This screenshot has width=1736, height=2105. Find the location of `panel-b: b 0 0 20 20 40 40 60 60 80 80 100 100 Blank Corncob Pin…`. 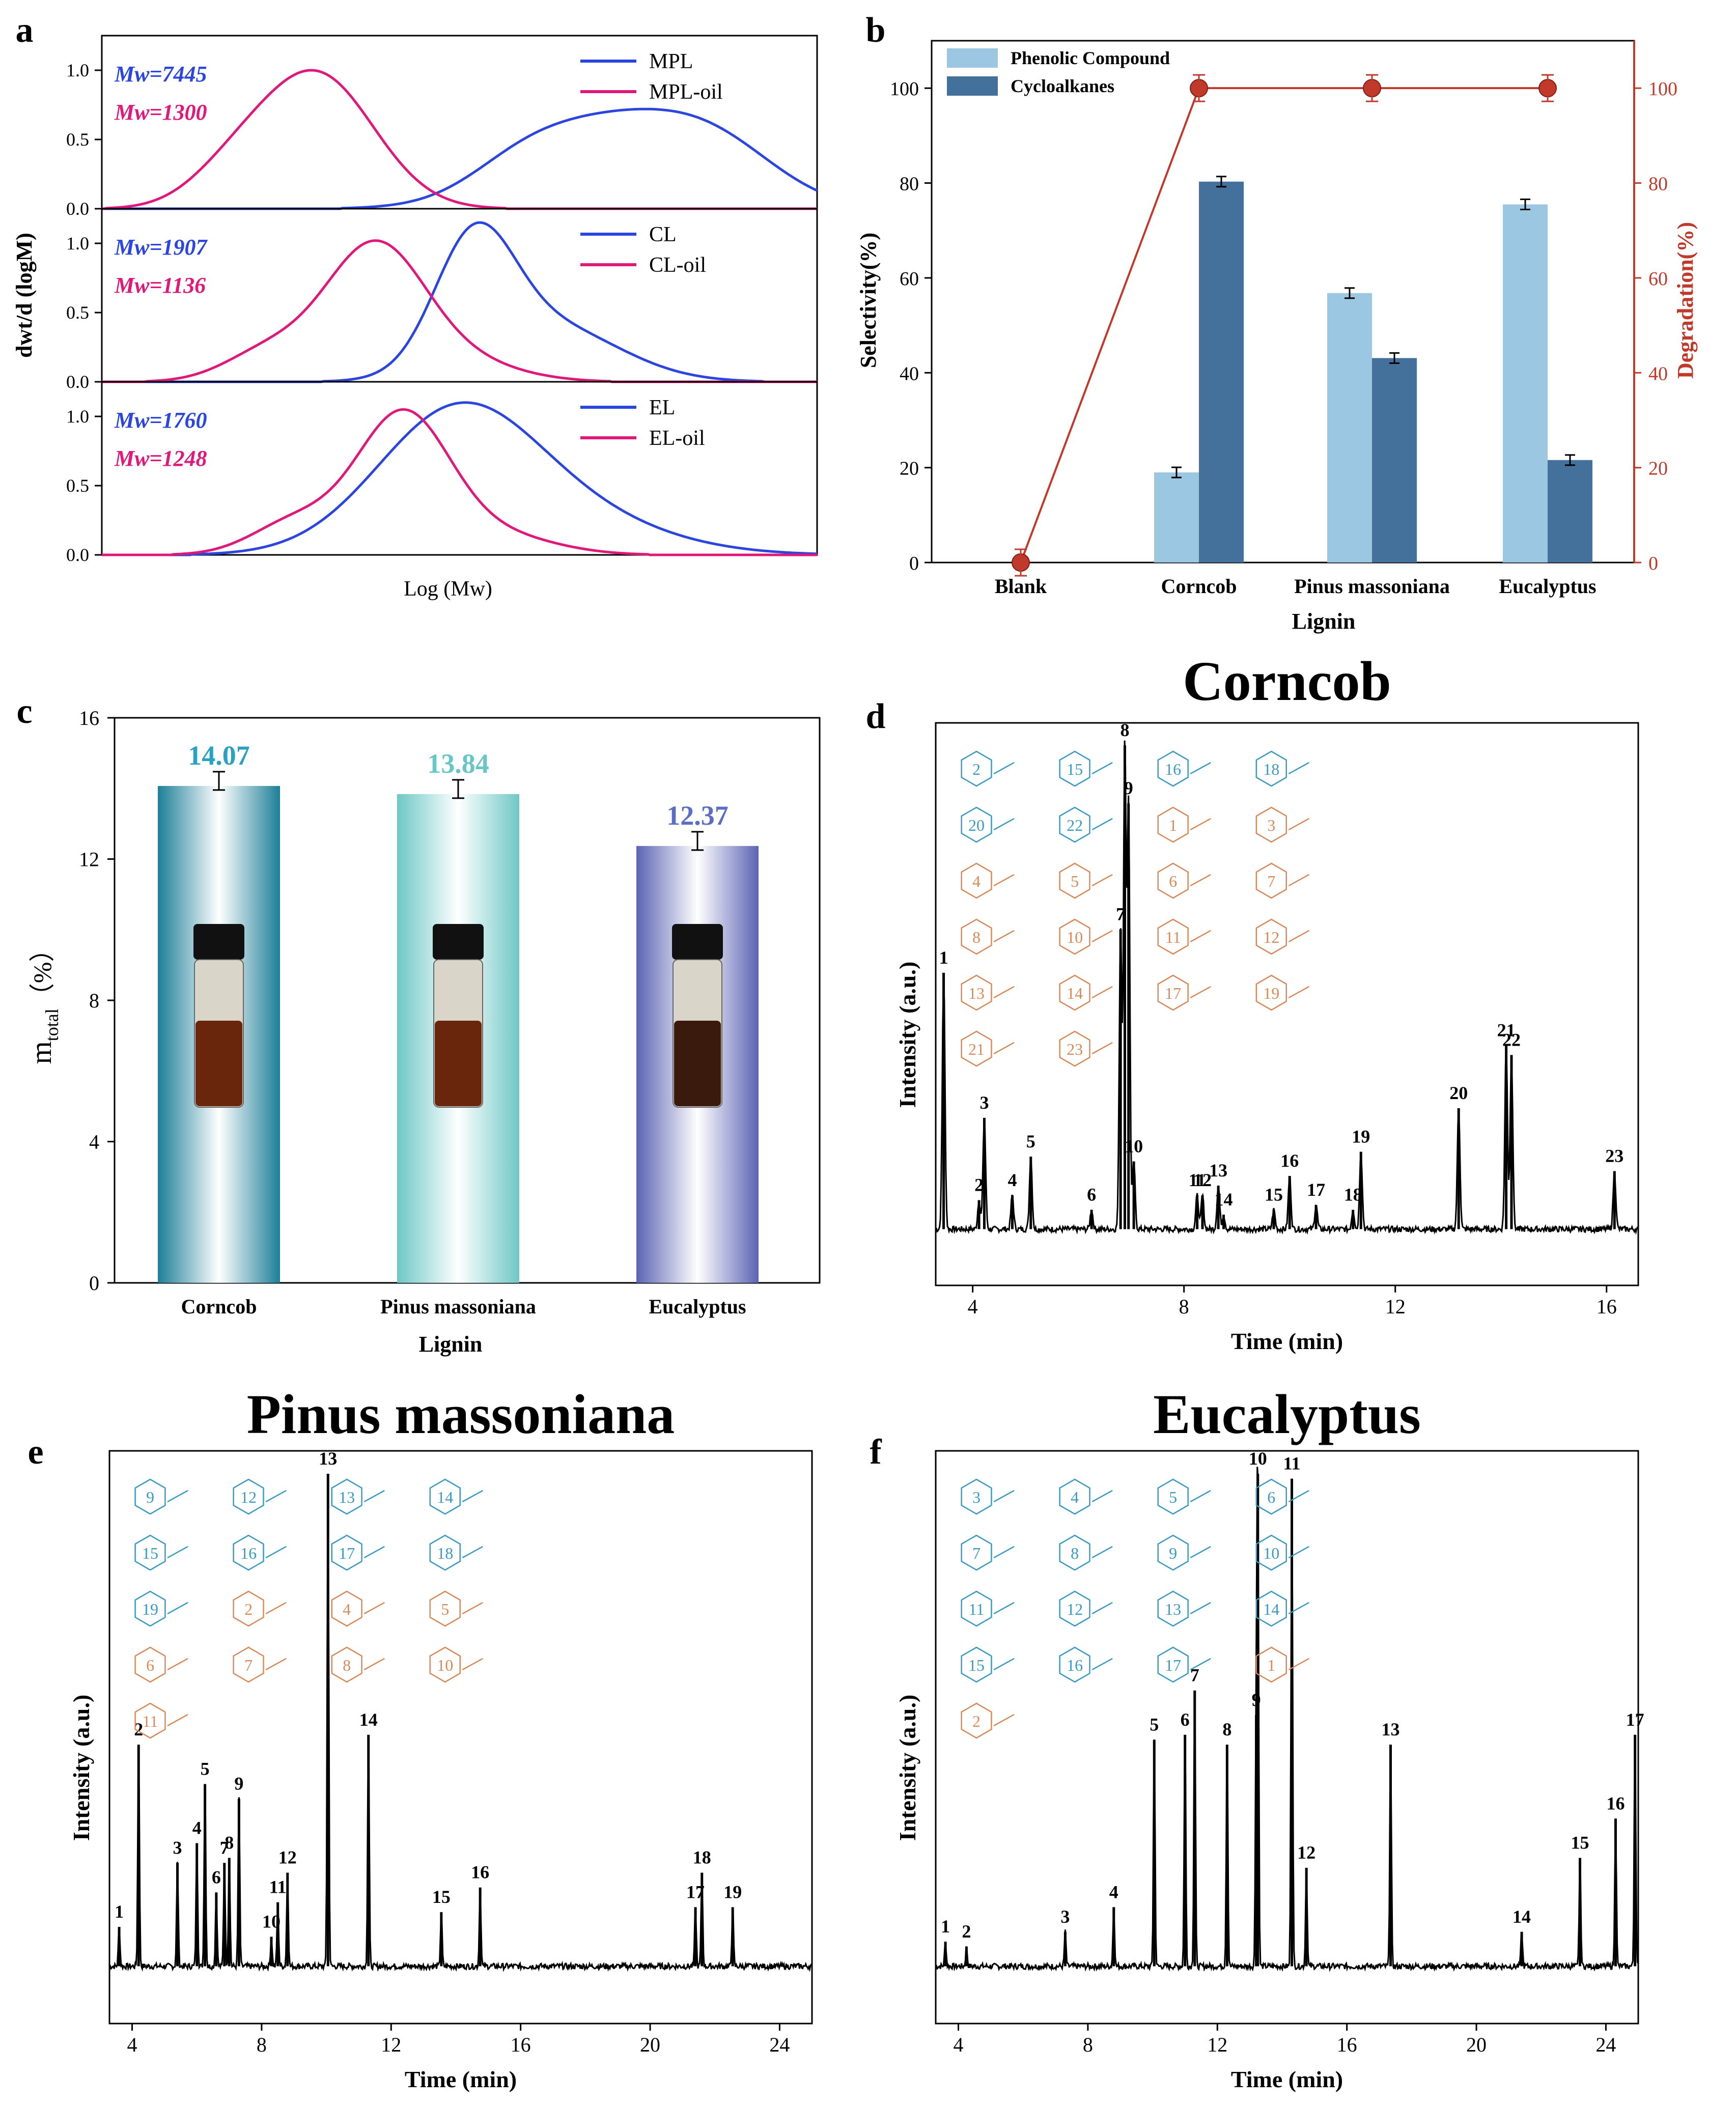

panel-b: b 0 0 20 20 40 40 60 60 80 80 100 100 Blank Corncob Pin… is located at coordinates (1277, 322).